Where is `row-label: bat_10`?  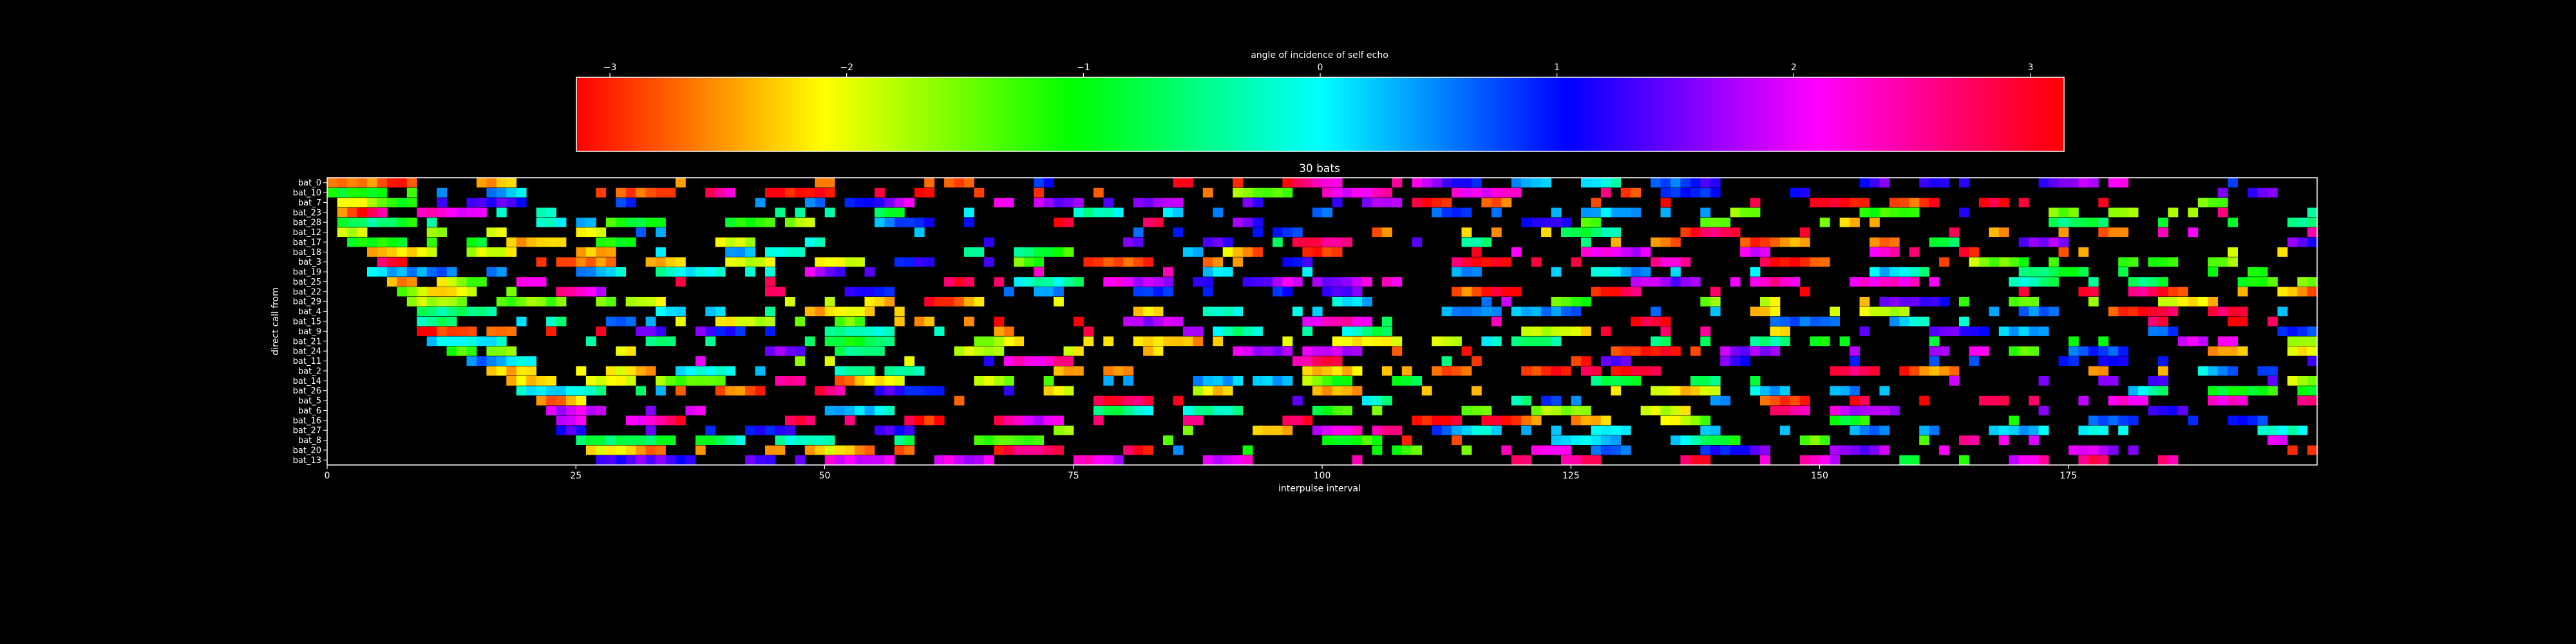
row-label: bat_10 is located at coordinates (307, 193).